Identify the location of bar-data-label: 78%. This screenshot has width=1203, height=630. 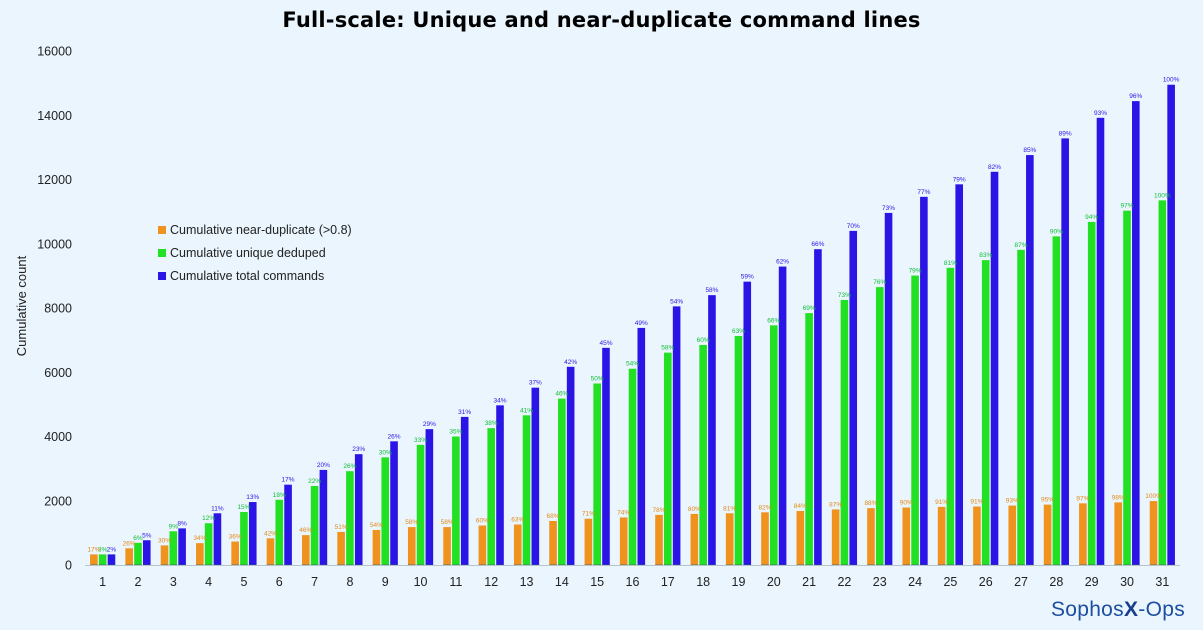
(659, 510).